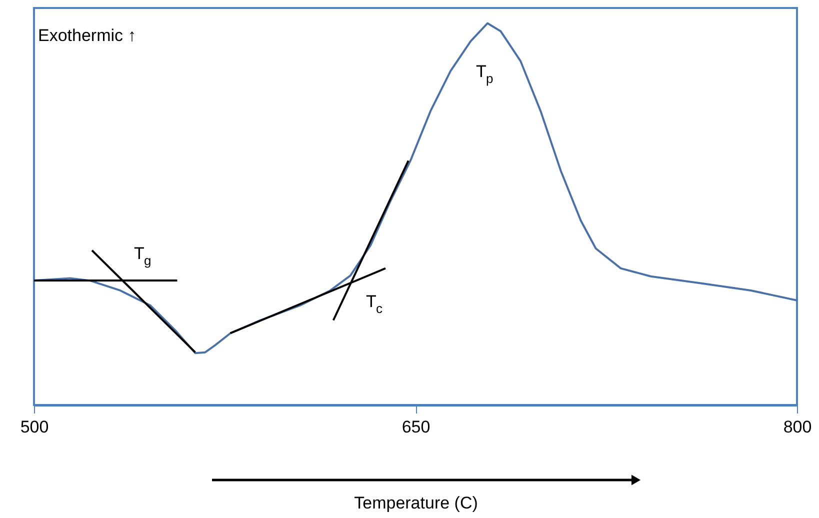 This screenshot has width=819, height=518. I want to click on x-tick-label: 500, so click(34, 427).